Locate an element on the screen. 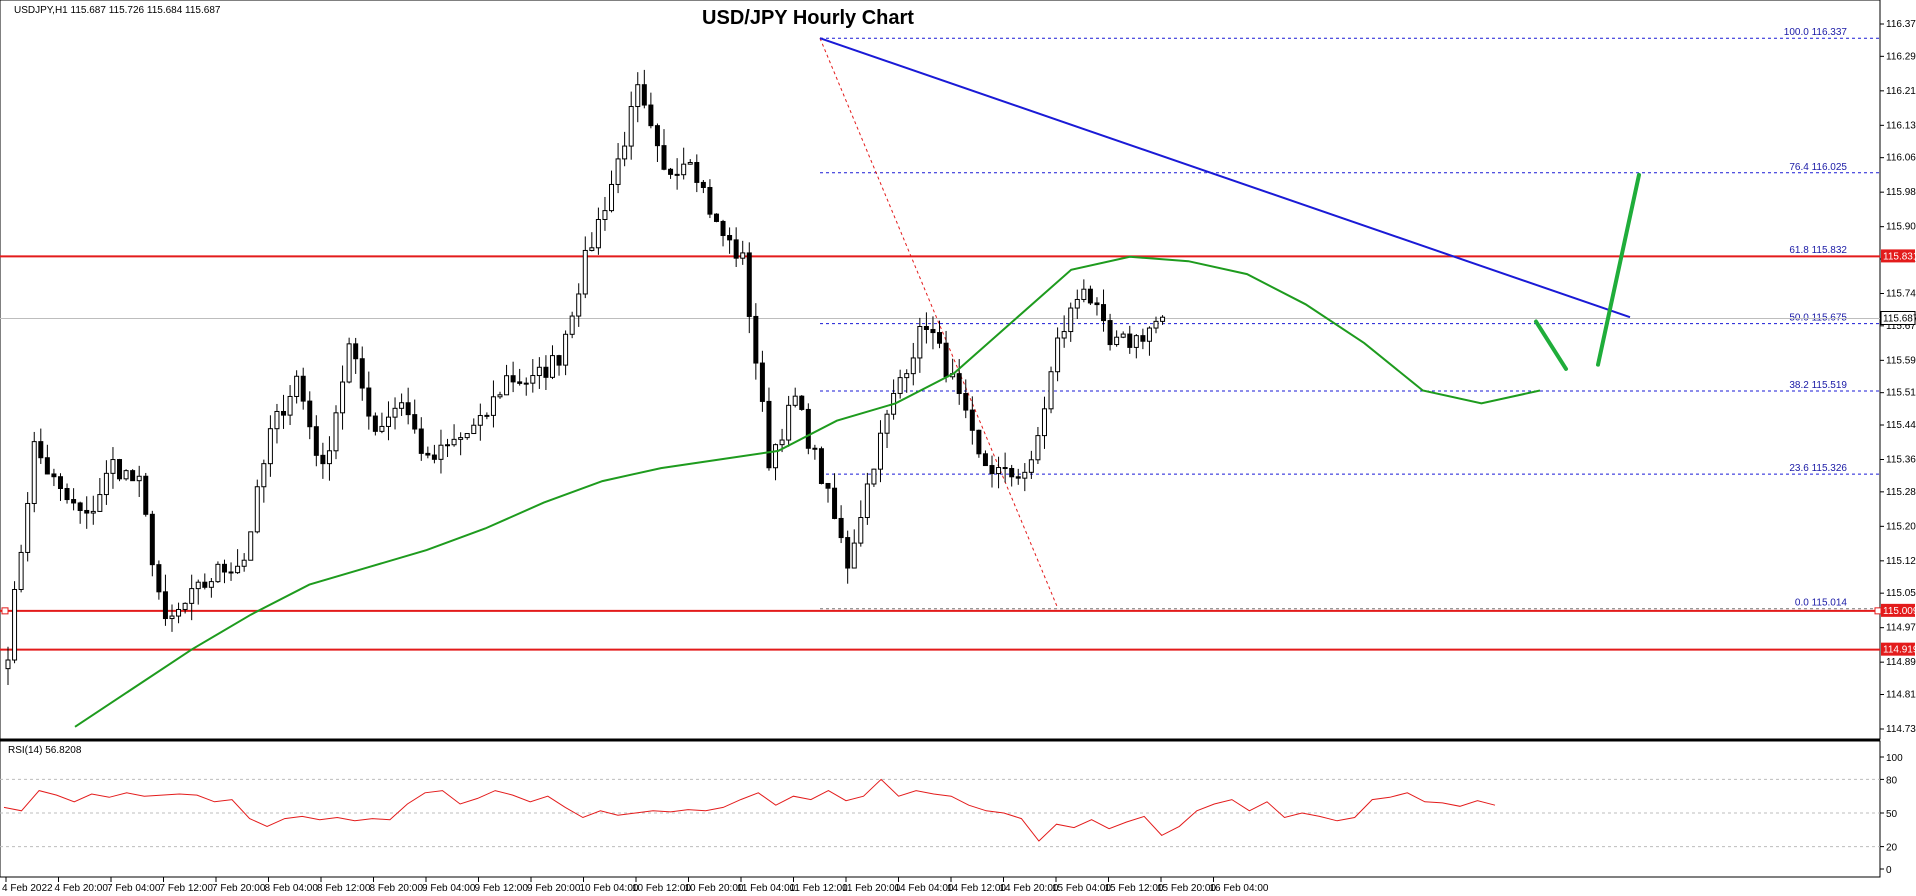 This screenshot has width=1916, height=896. price-tick-label: 115.745 is located at coordinates (1901, 293).